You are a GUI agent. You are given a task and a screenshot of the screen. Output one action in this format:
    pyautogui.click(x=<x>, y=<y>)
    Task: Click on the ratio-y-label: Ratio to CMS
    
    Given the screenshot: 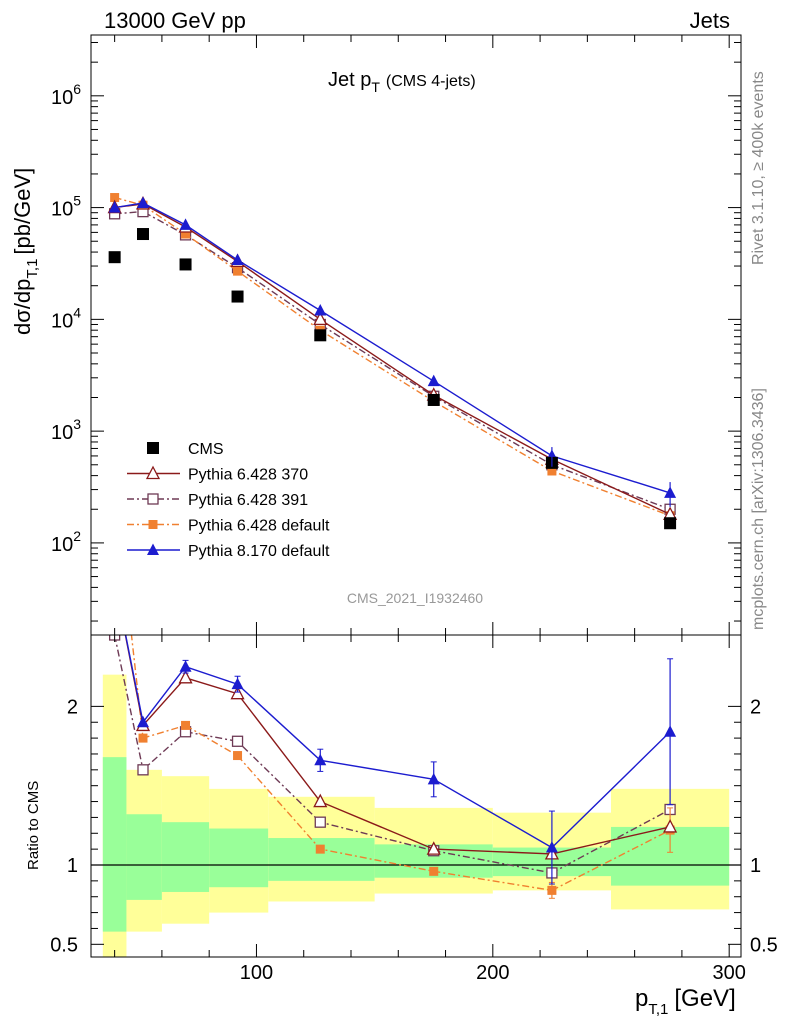 What is the action you would take?
    pyautogui.click(x=33, y=825)
    